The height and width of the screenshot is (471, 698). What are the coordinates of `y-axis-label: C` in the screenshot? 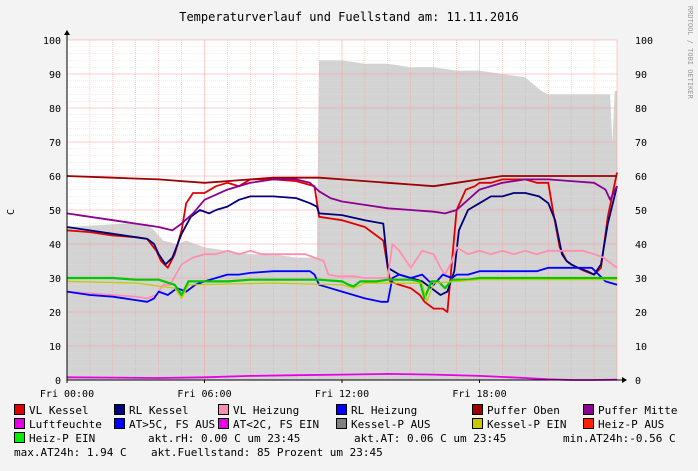 It's located at (11, 212).